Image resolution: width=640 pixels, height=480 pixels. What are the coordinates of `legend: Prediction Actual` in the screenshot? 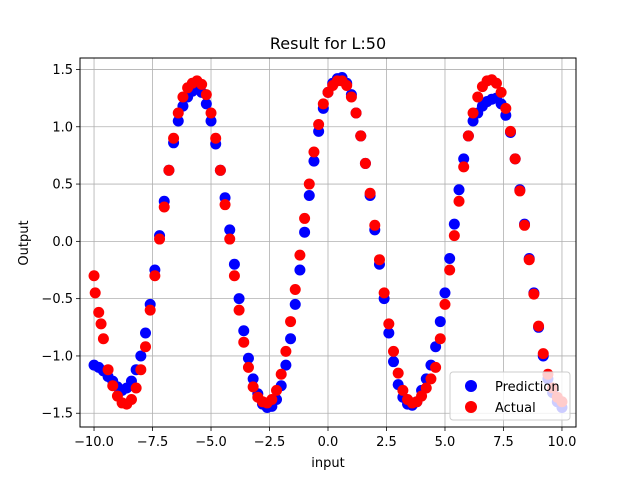 It's located at (510, 396).